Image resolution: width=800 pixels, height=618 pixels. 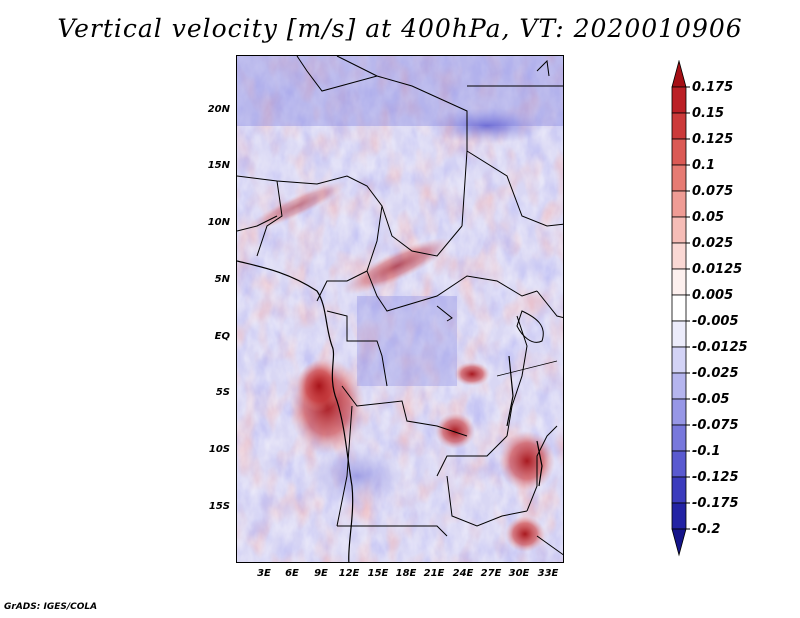 What do you see at coordinates (397, 266) in the screenshot?
I see `band-central-africa` at bounding box center [397, 266].